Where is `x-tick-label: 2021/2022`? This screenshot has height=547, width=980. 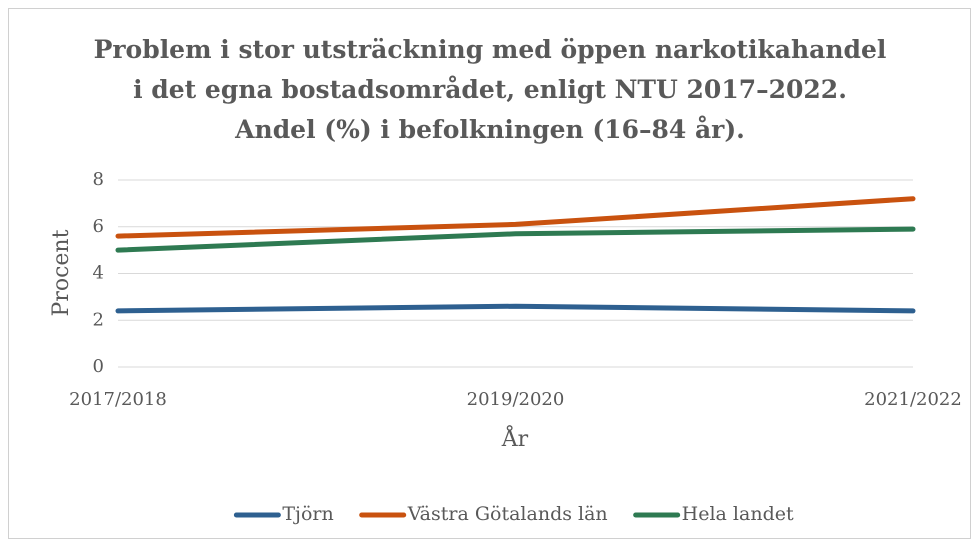 x-tick-label: 2021/2022 is located at coordinates (913, 399).